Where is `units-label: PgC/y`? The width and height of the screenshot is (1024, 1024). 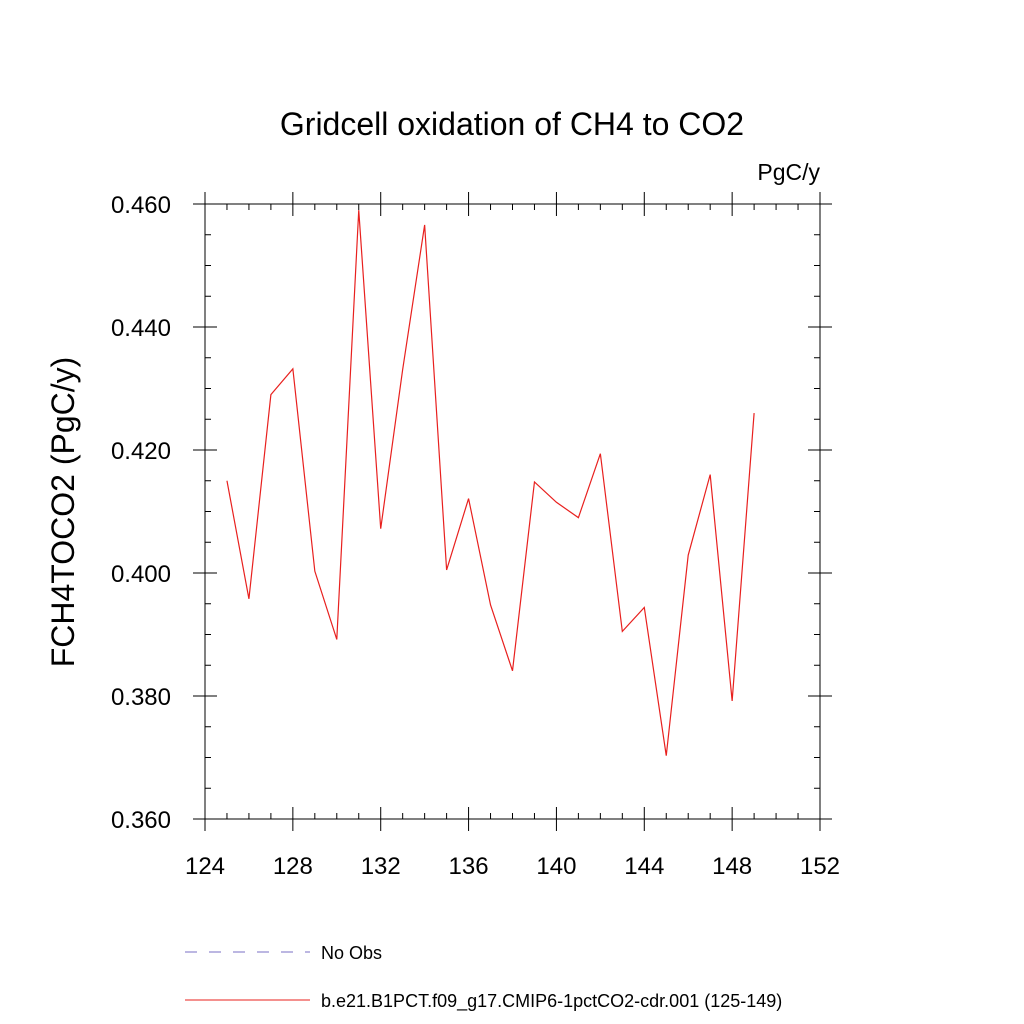
units-label: PgC/y is located at coordinates (788, 172).